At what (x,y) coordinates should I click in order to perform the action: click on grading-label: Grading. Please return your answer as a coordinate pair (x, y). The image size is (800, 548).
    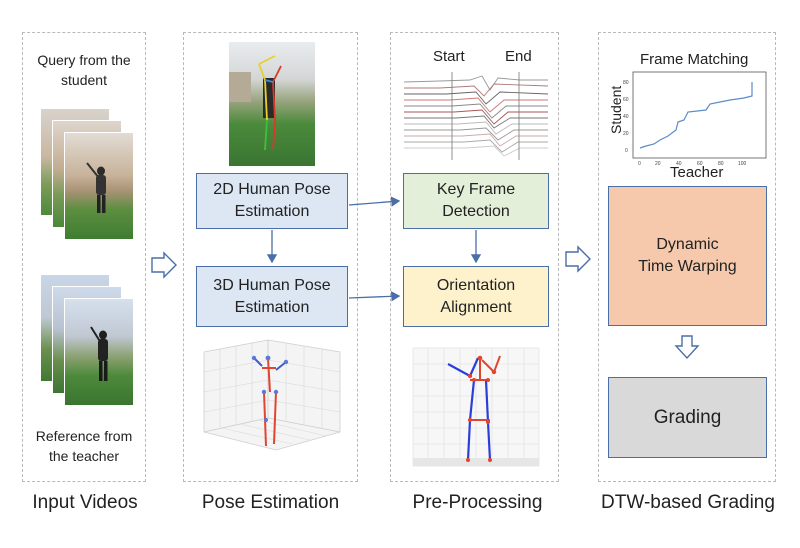
    Looking at the image, I should click on (687, 417).